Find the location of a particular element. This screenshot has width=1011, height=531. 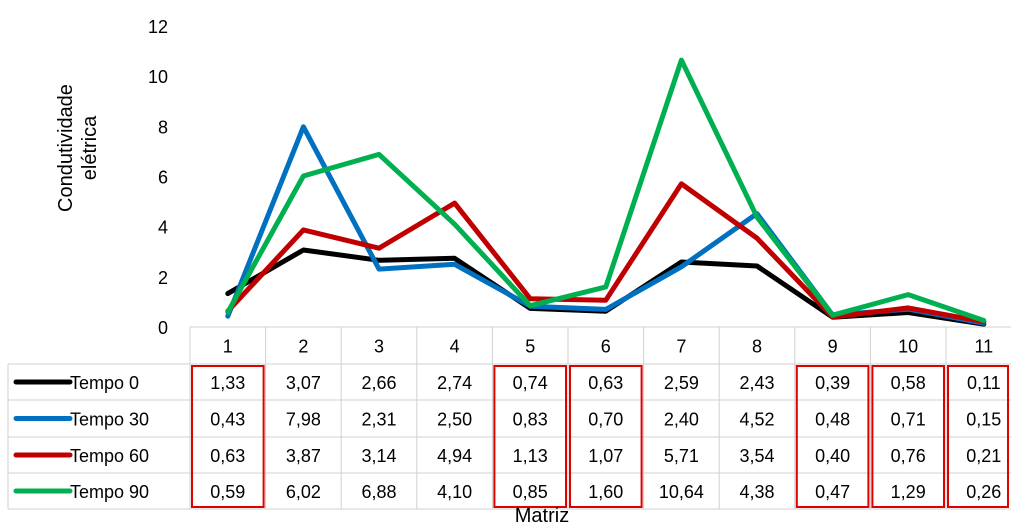

x-tick-label: 2 is located at coordinates (303, 347).